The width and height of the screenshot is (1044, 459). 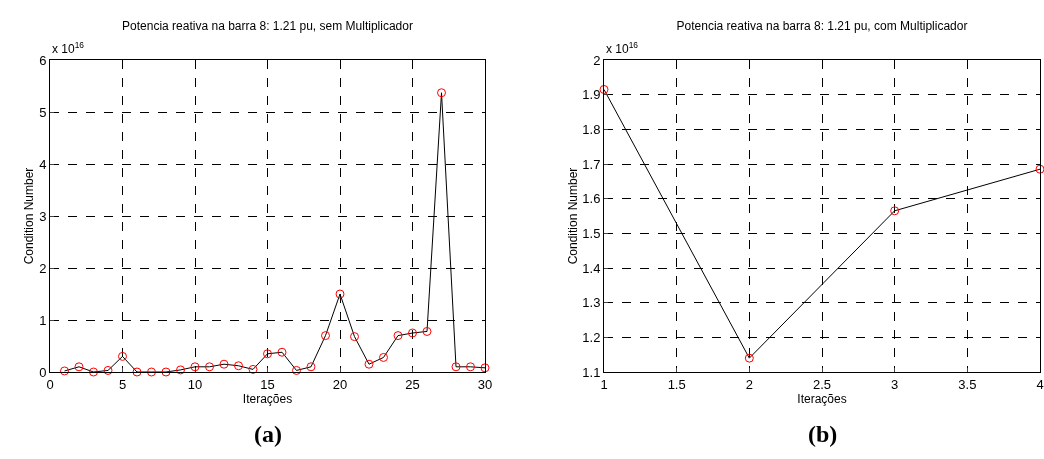 What do you see at coordinates (485, 384) in the screenshot?
I see `x-tick-label: 30` at bounding box center [485, 384].